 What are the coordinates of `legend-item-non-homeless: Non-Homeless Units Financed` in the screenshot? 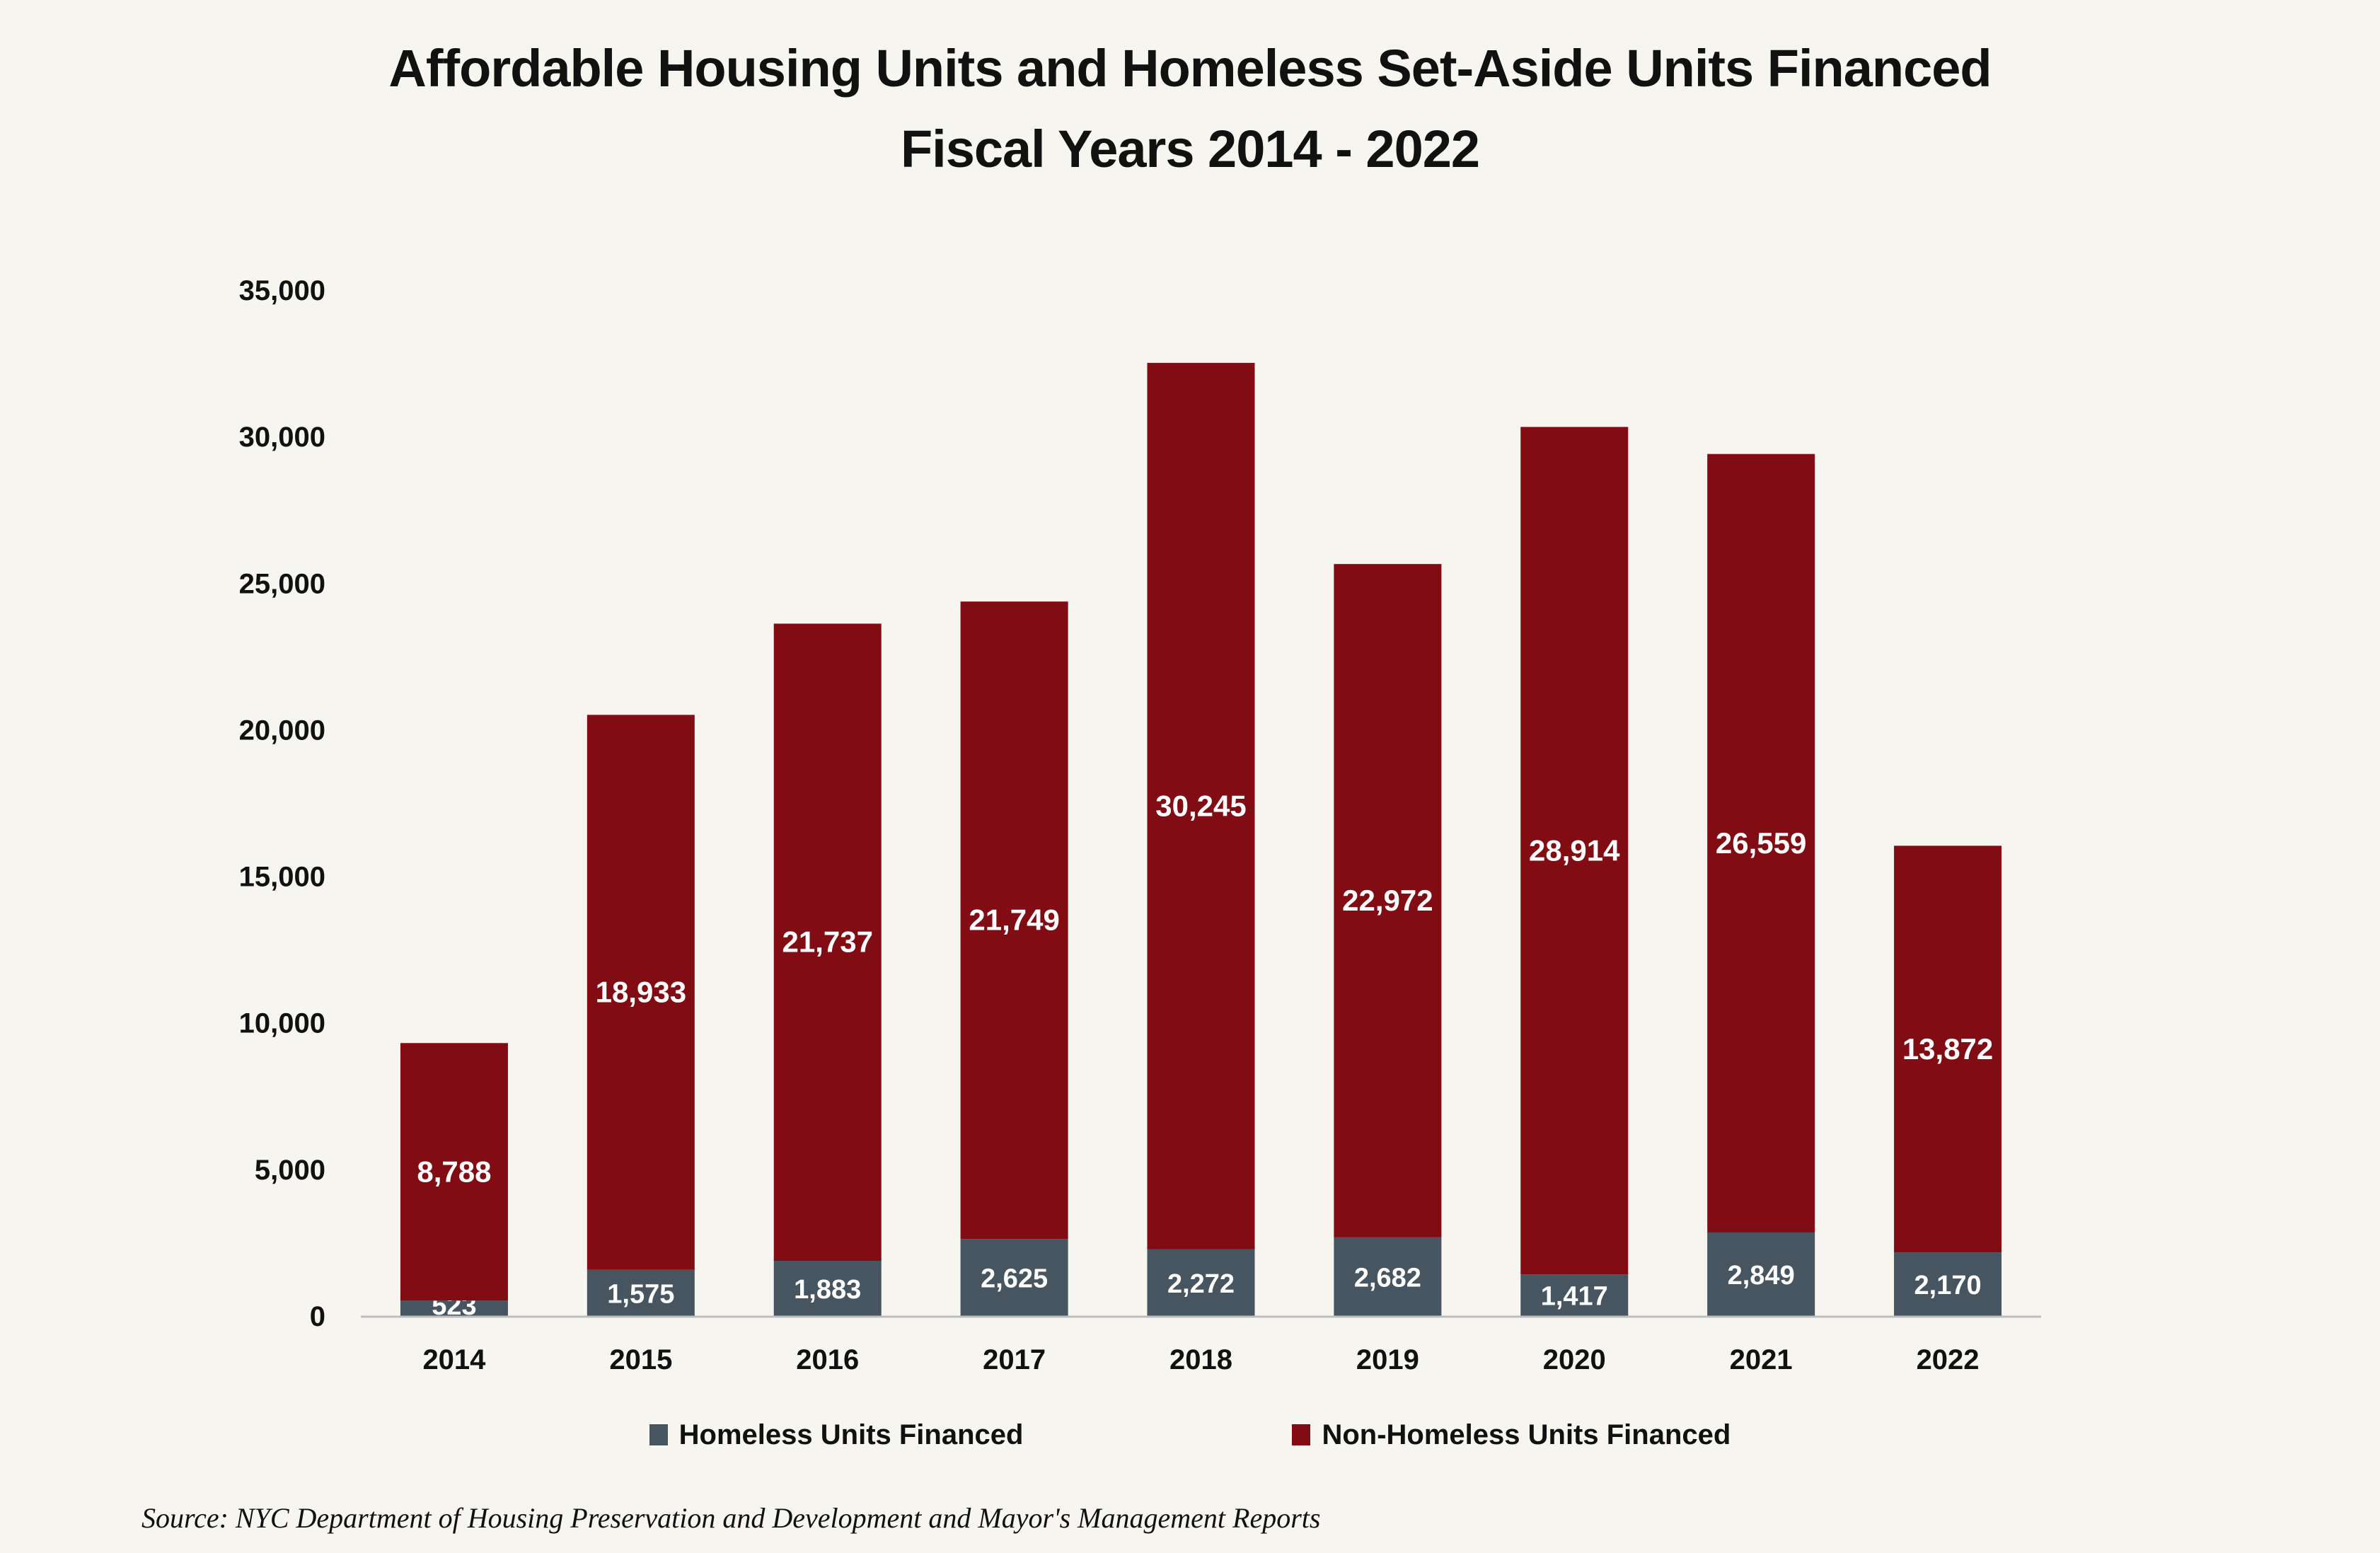 It's located at (1511, 1435).